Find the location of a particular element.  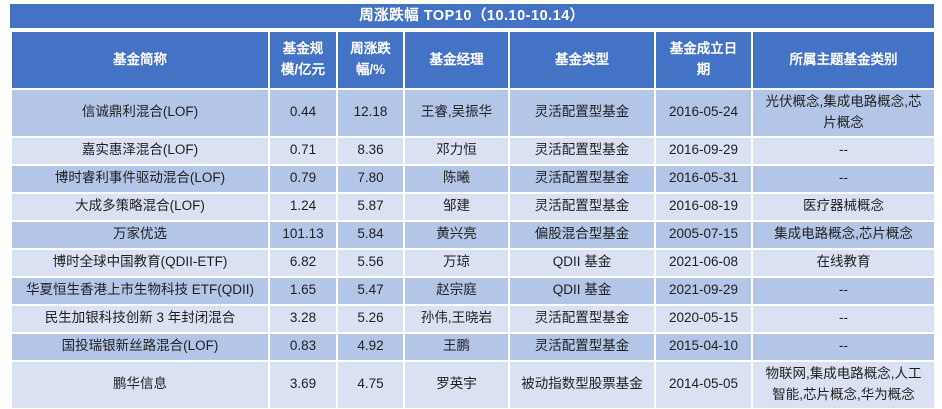

cell-fund-manager: 万琼 is located at coordinates (456, 262).